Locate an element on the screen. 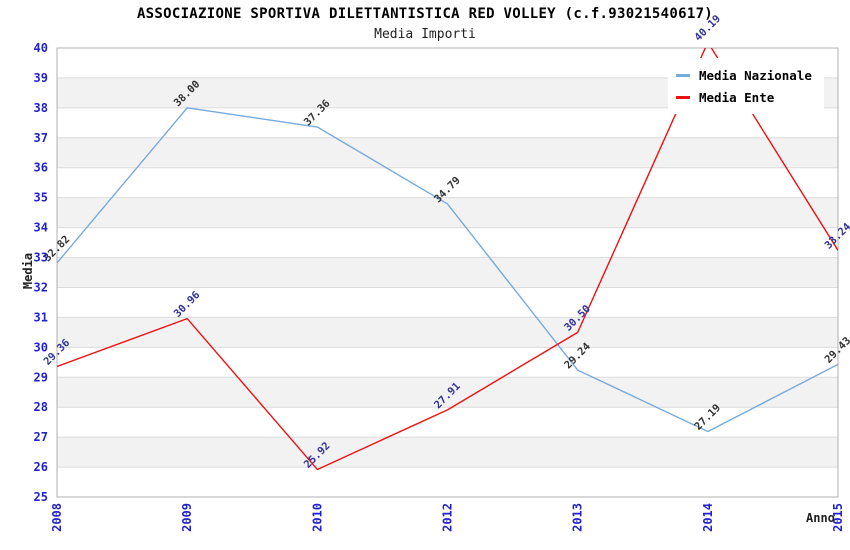 Image resolution: width=850 pixels, height=550 pixels. y-tick-label: 31 is located at coordinates (41, 317).